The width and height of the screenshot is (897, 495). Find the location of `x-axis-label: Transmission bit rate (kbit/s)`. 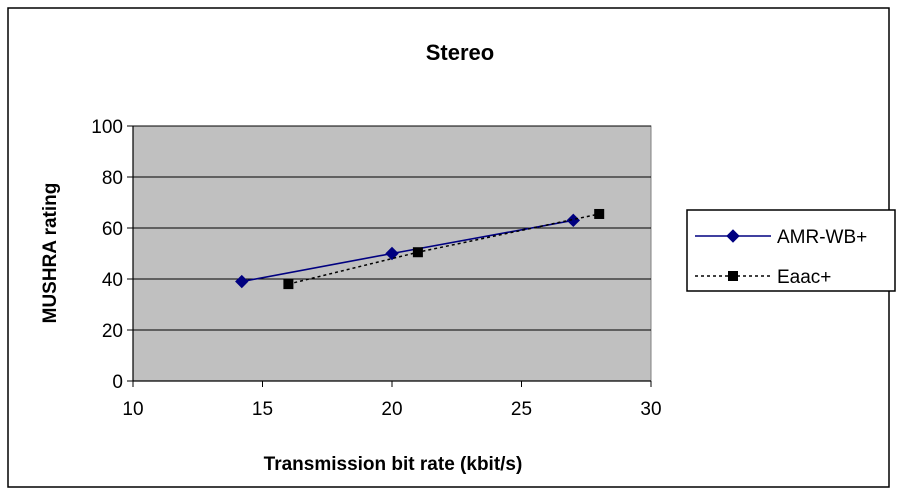

x-axis-label: Transmission bit rate (kbit/s) is located at coordinates (393, 464).